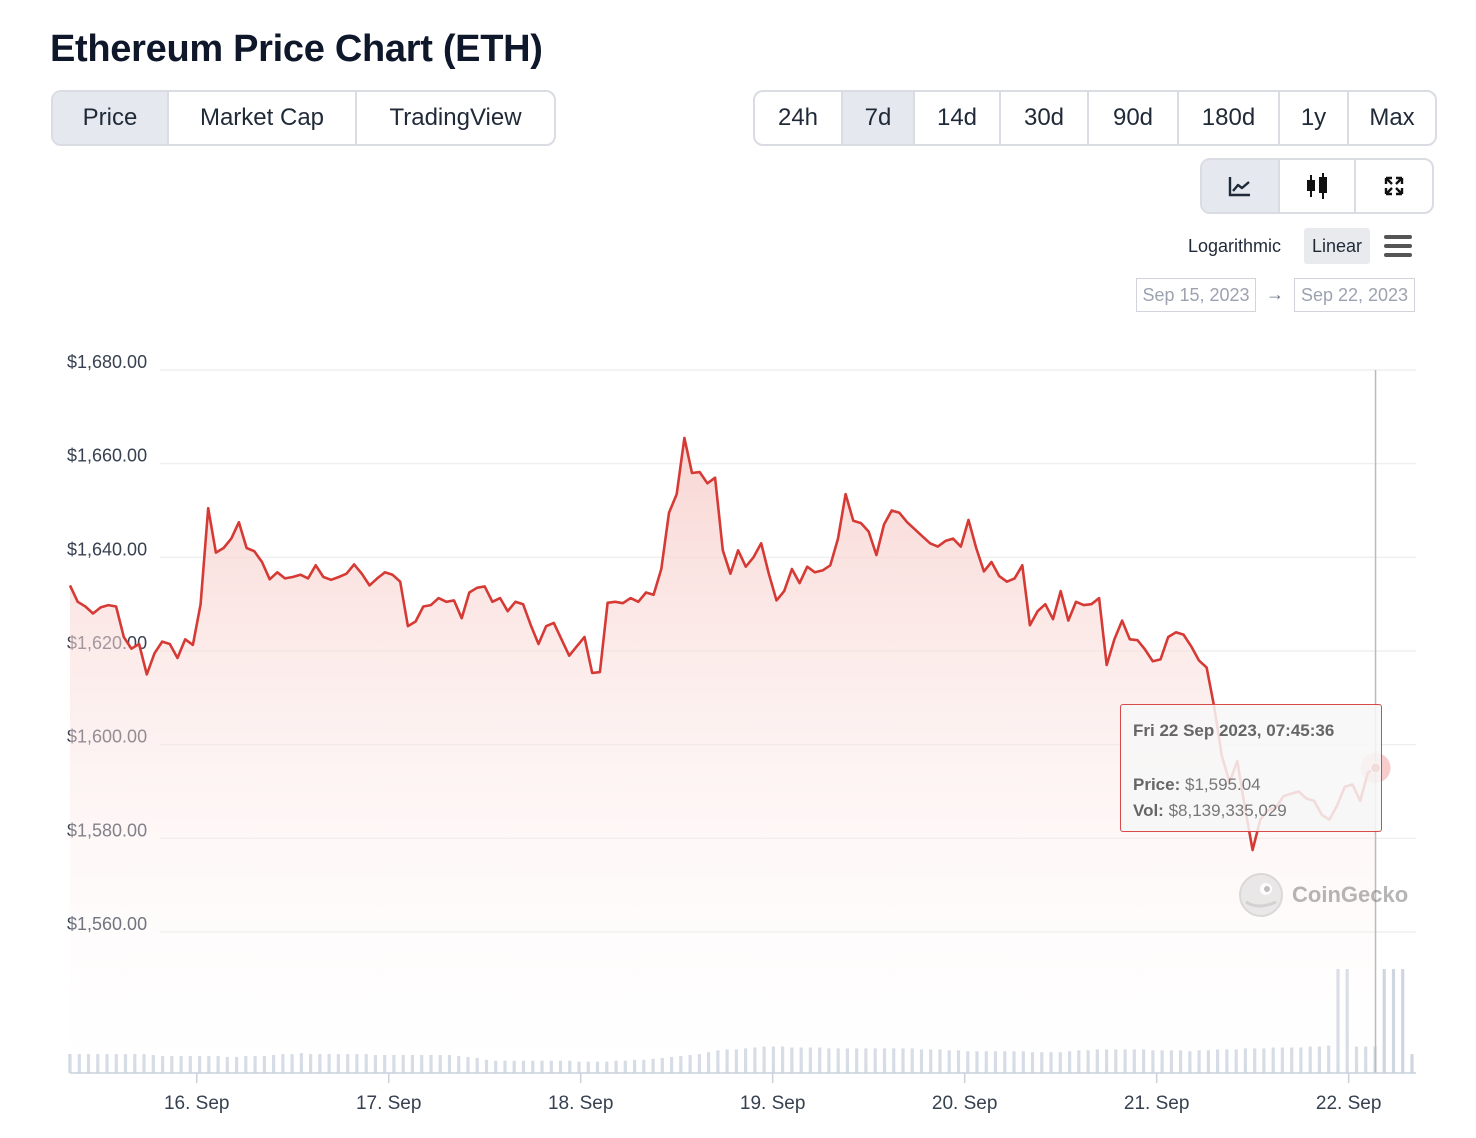 This screenshot has height=1138, width=1476. Describe the element at coordinates (296, 49) in the screenshot. I see `page-title: Ethereum Price Chart (ETH)` at that location.